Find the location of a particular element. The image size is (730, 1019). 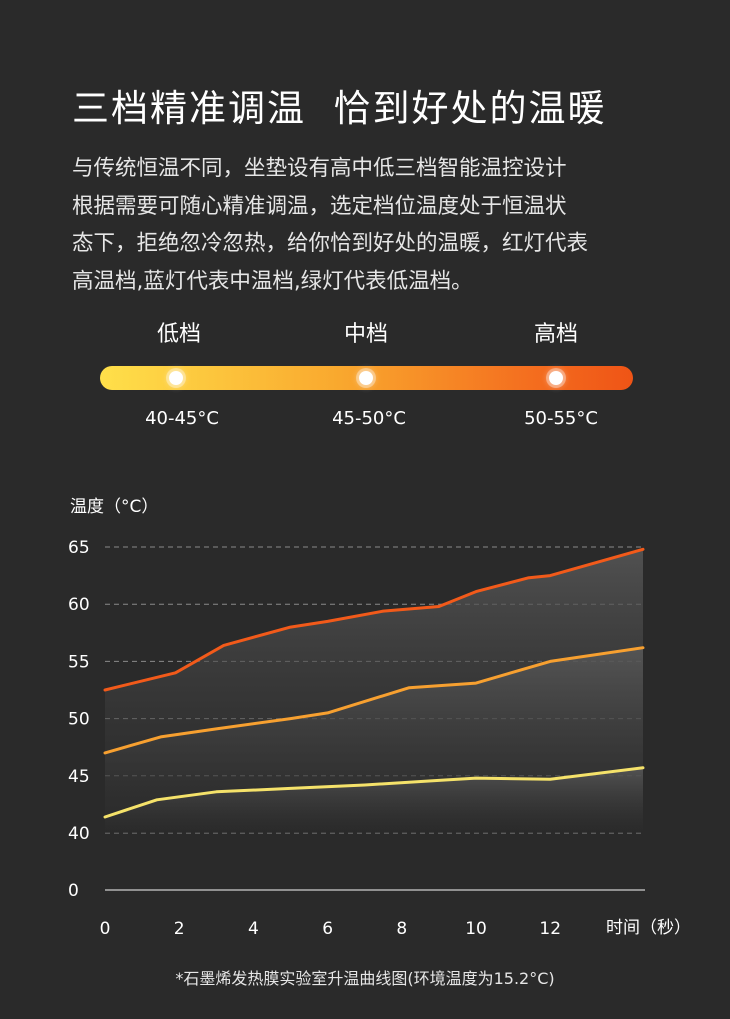

level-high-dot is located at coordinates (556, 378).